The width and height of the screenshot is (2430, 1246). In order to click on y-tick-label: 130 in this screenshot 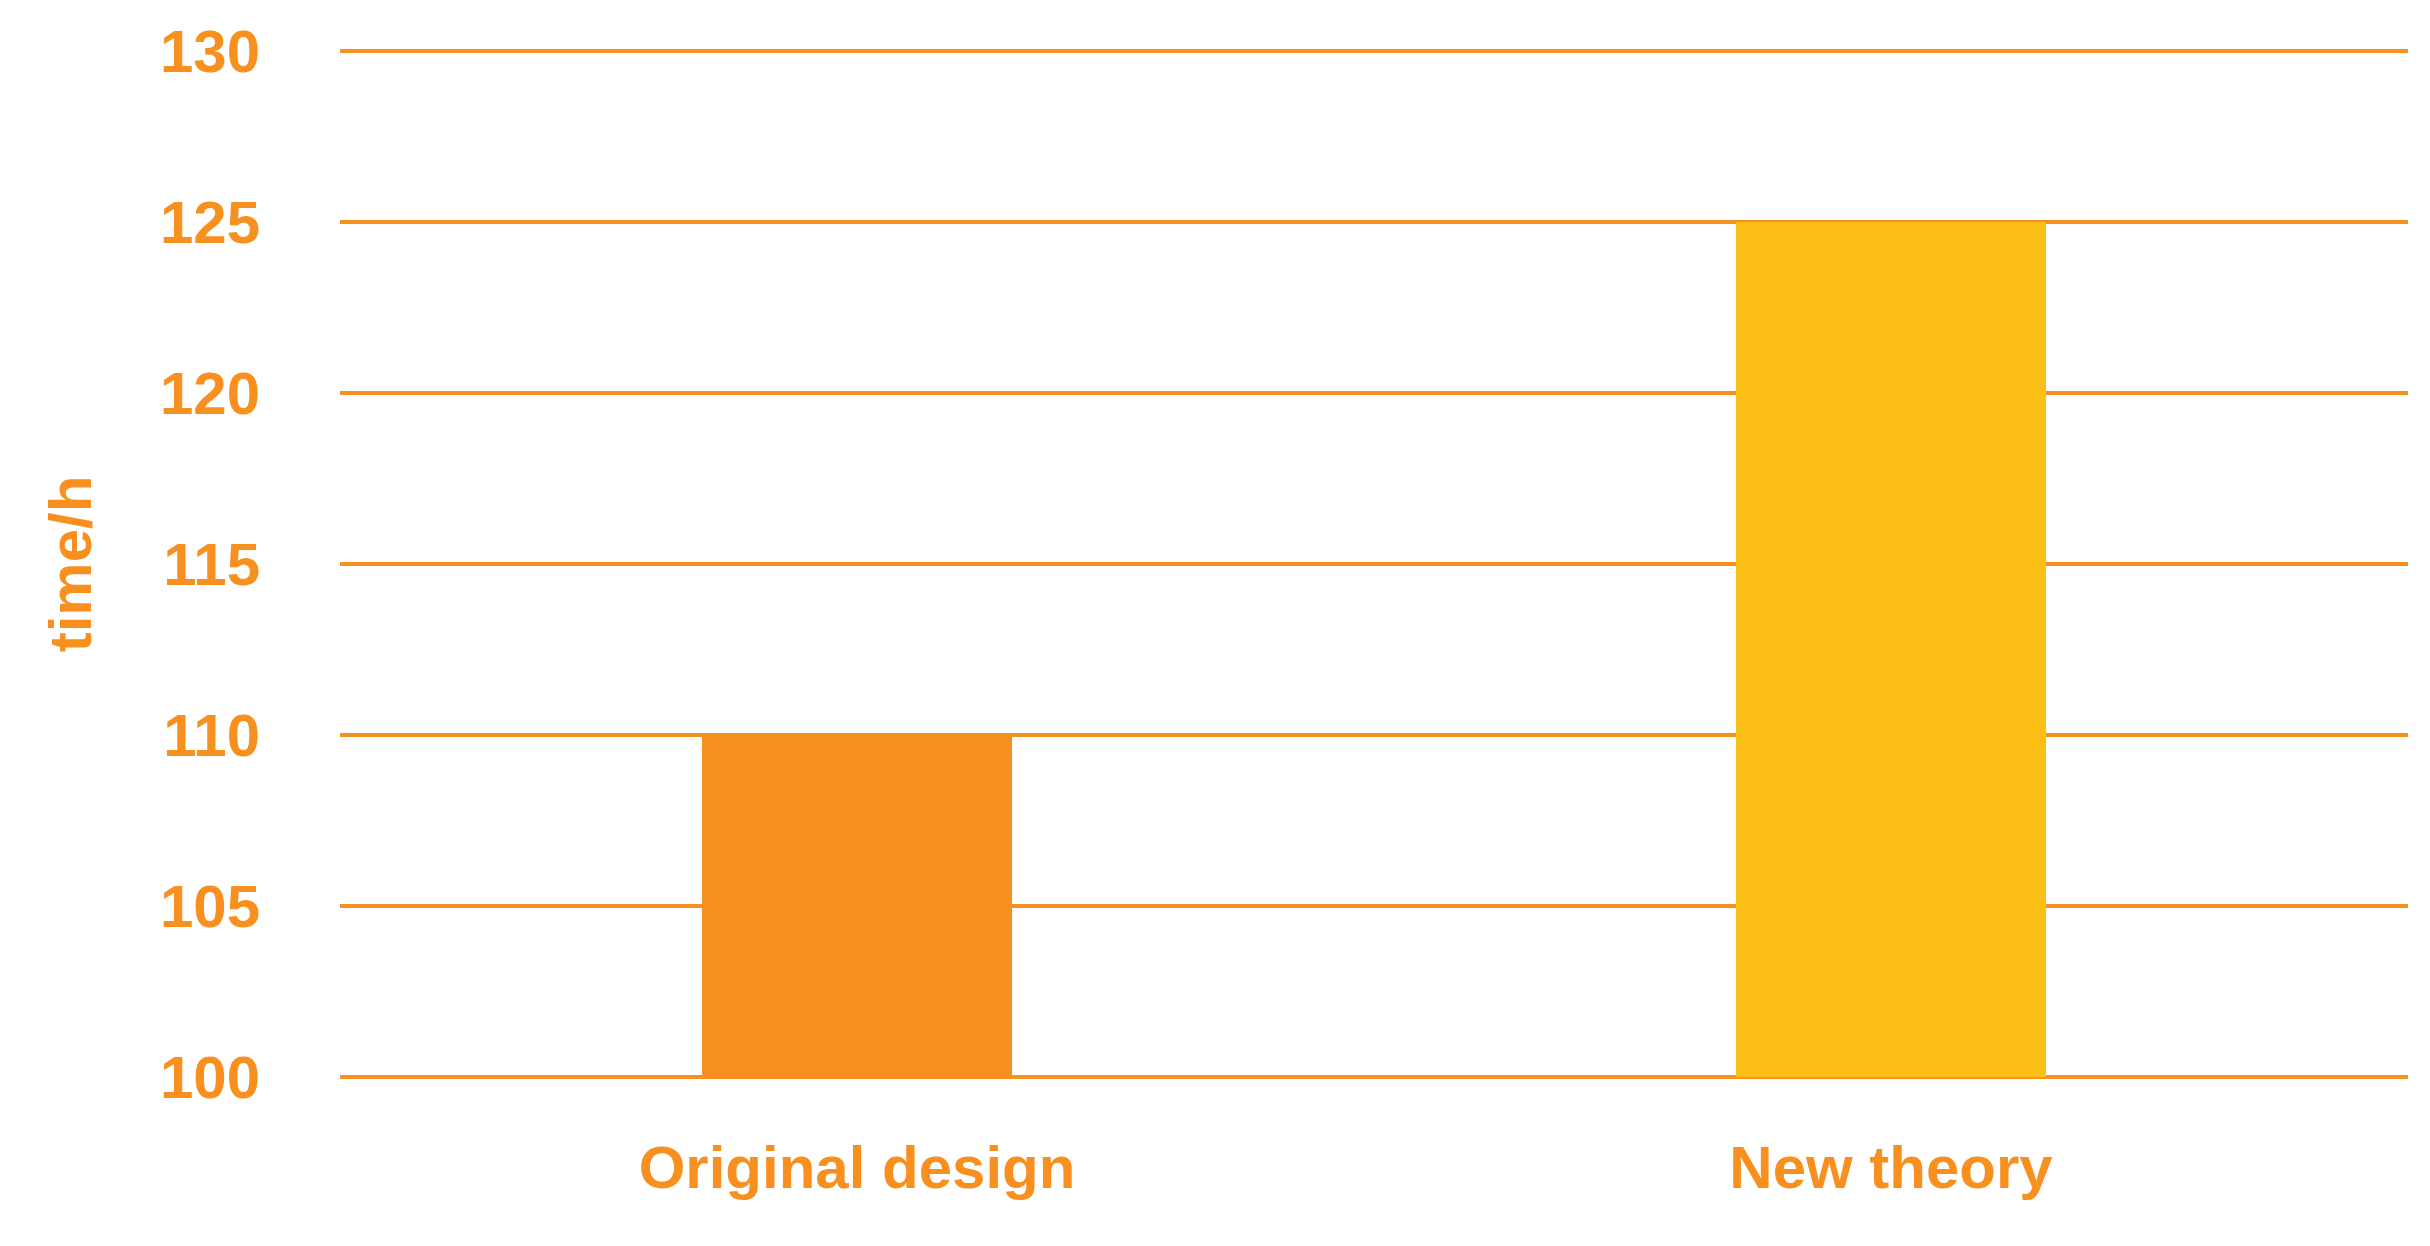, I will do `click(209, 51)`.